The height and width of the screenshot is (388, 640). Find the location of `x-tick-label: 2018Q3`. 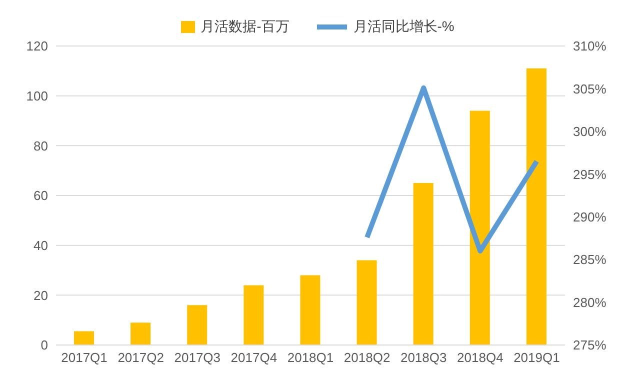

x-tick-label: 2018Q3 is located at coordinates (423, 358).